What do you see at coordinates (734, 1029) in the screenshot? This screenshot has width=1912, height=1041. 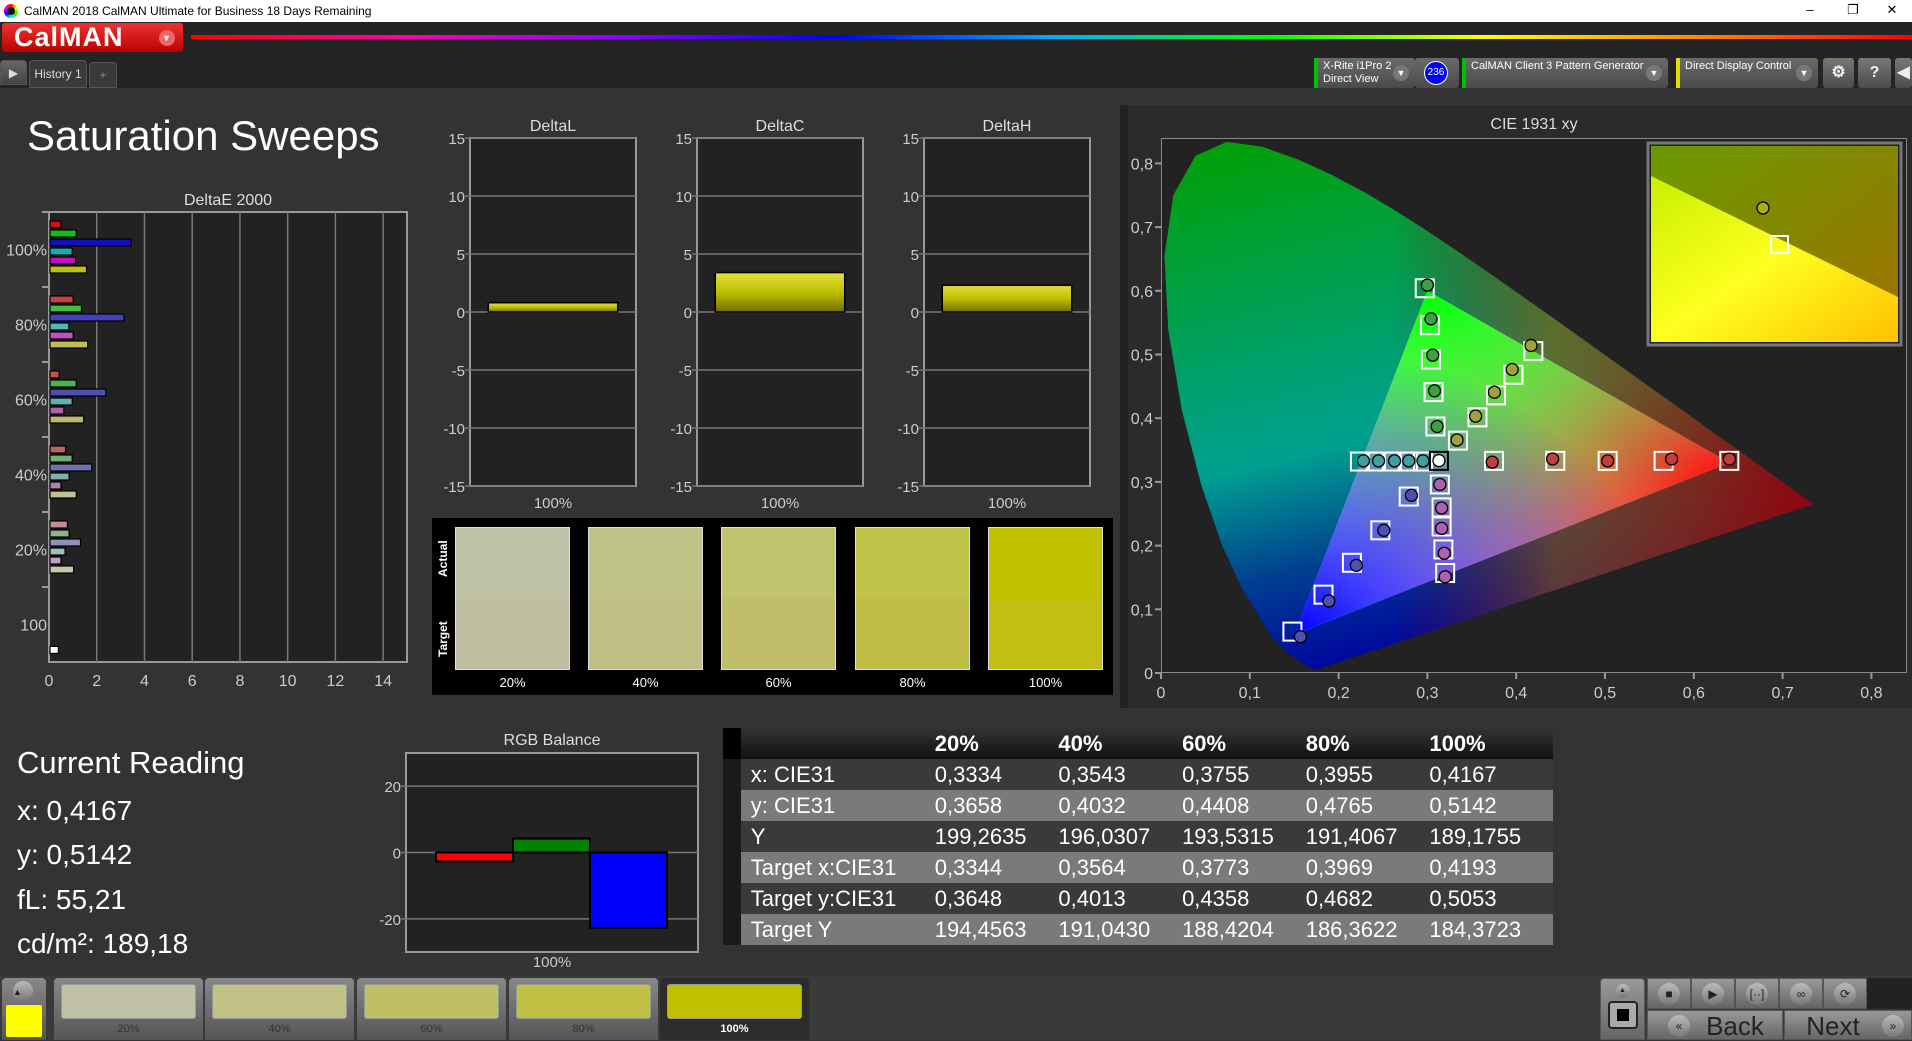 I see `sweep-step-label: 100%` at bounding box center [734, 1029].